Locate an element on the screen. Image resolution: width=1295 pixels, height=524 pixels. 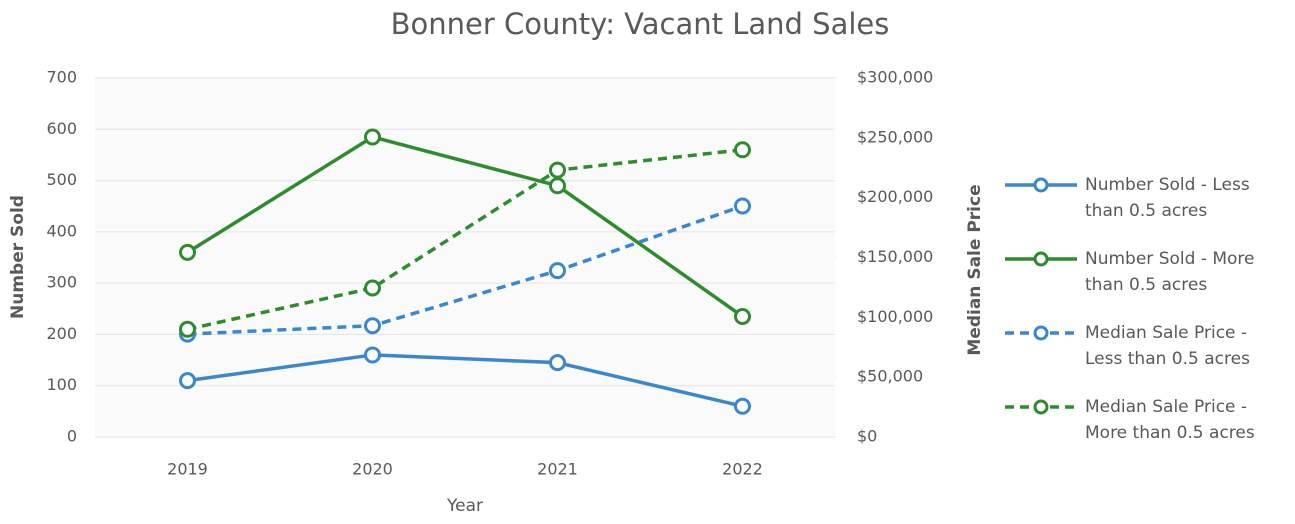
x-tick-label: 2019 is located at coordinates (187, 469).